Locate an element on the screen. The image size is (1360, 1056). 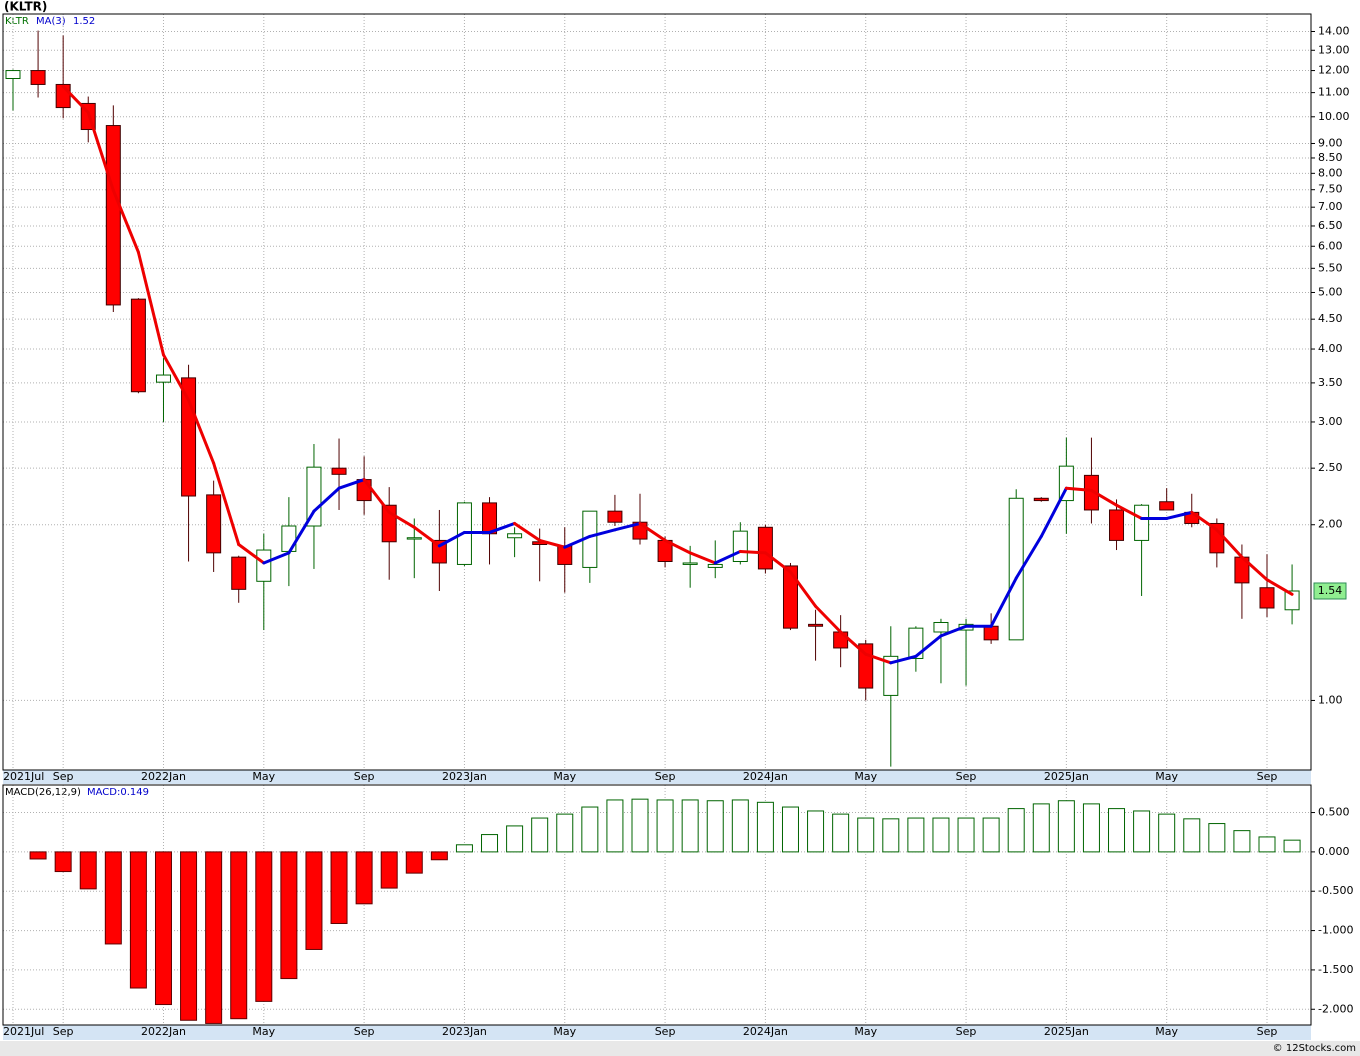
y-tick-label: -1.000 is located at coordinates (1335, 930).